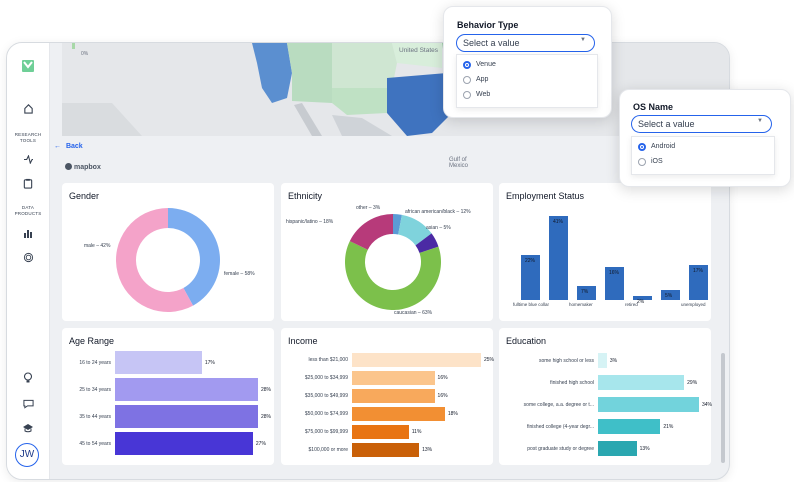 The image size is (794, 482). Describe the element at coordinates (525, 43) in the screenshot. I see `behavior-type-select: Select a value ▼` at that location.